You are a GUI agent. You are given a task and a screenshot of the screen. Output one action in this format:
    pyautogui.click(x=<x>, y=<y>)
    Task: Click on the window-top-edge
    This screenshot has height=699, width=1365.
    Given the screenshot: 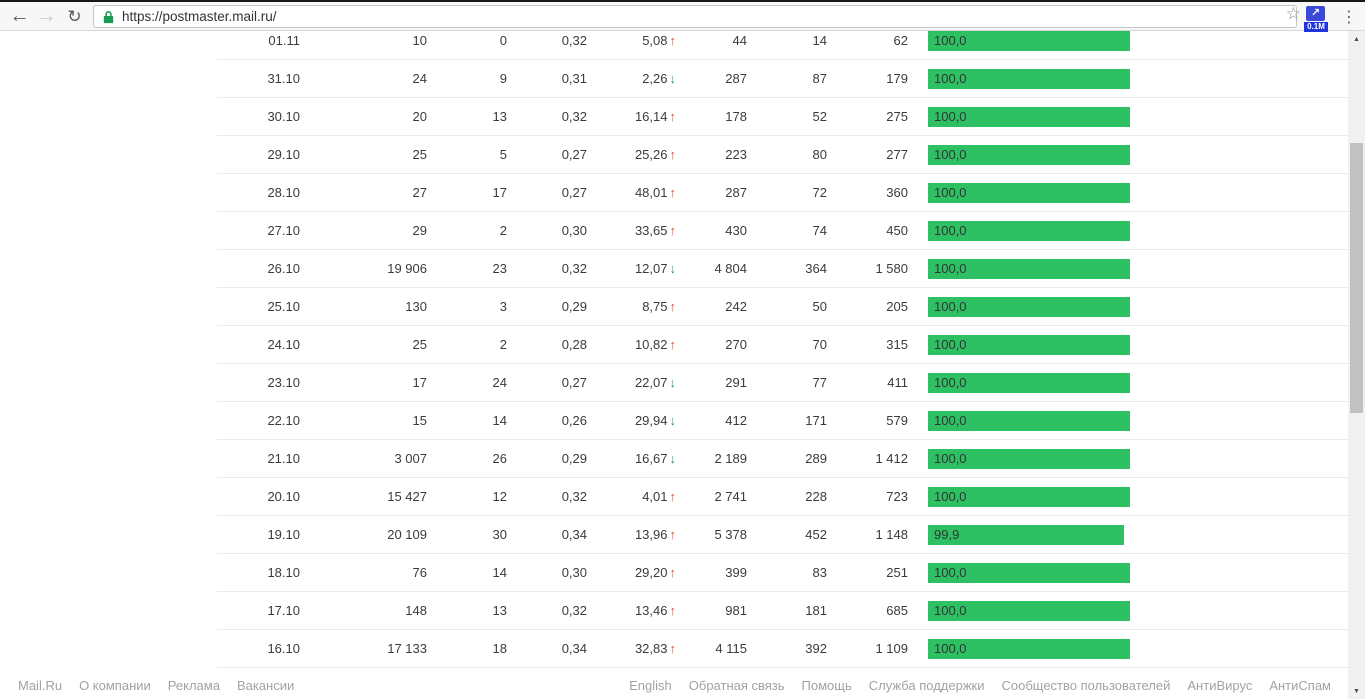 What is the action you would take?
    pyautogui.click(x=682, y=1)
    